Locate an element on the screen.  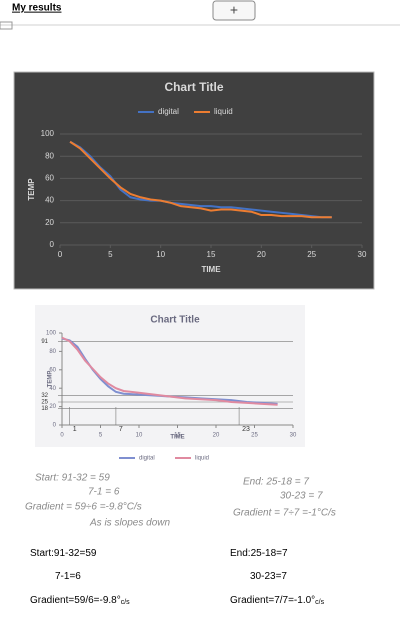
handwritten-note: 7-1 = 6 is located at coordinates (104, 492).